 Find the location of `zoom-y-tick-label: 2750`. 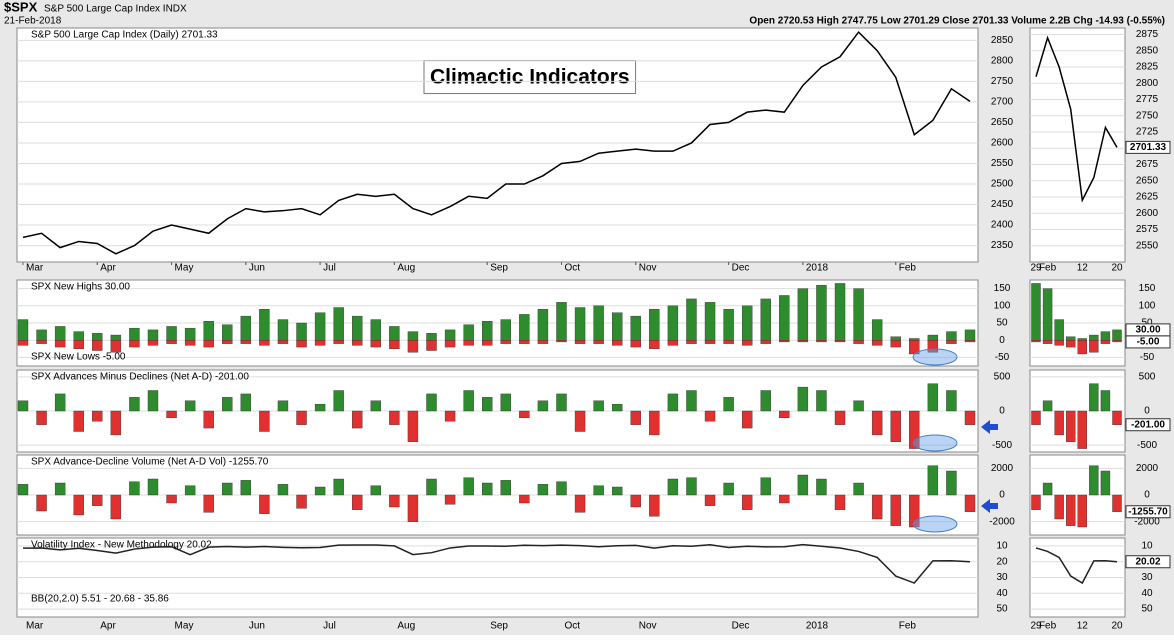

zoom-y-tick-label: 2750 is located at coordinates (1147, 115).